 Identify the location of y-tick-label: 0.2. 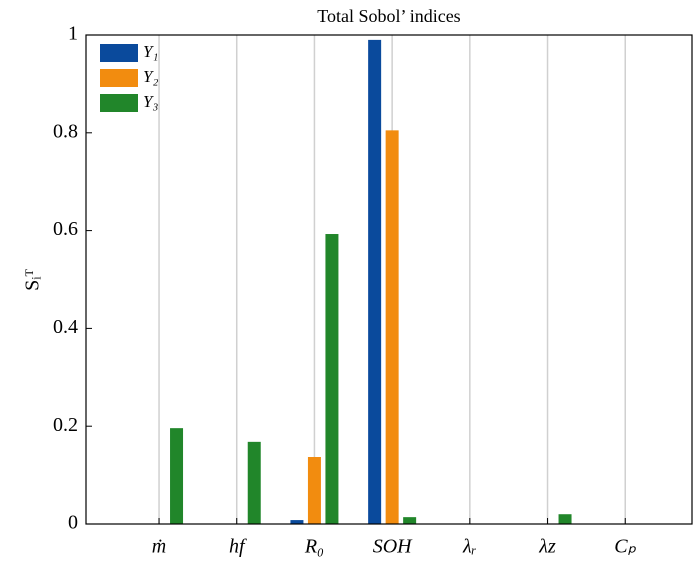
(65, 425).